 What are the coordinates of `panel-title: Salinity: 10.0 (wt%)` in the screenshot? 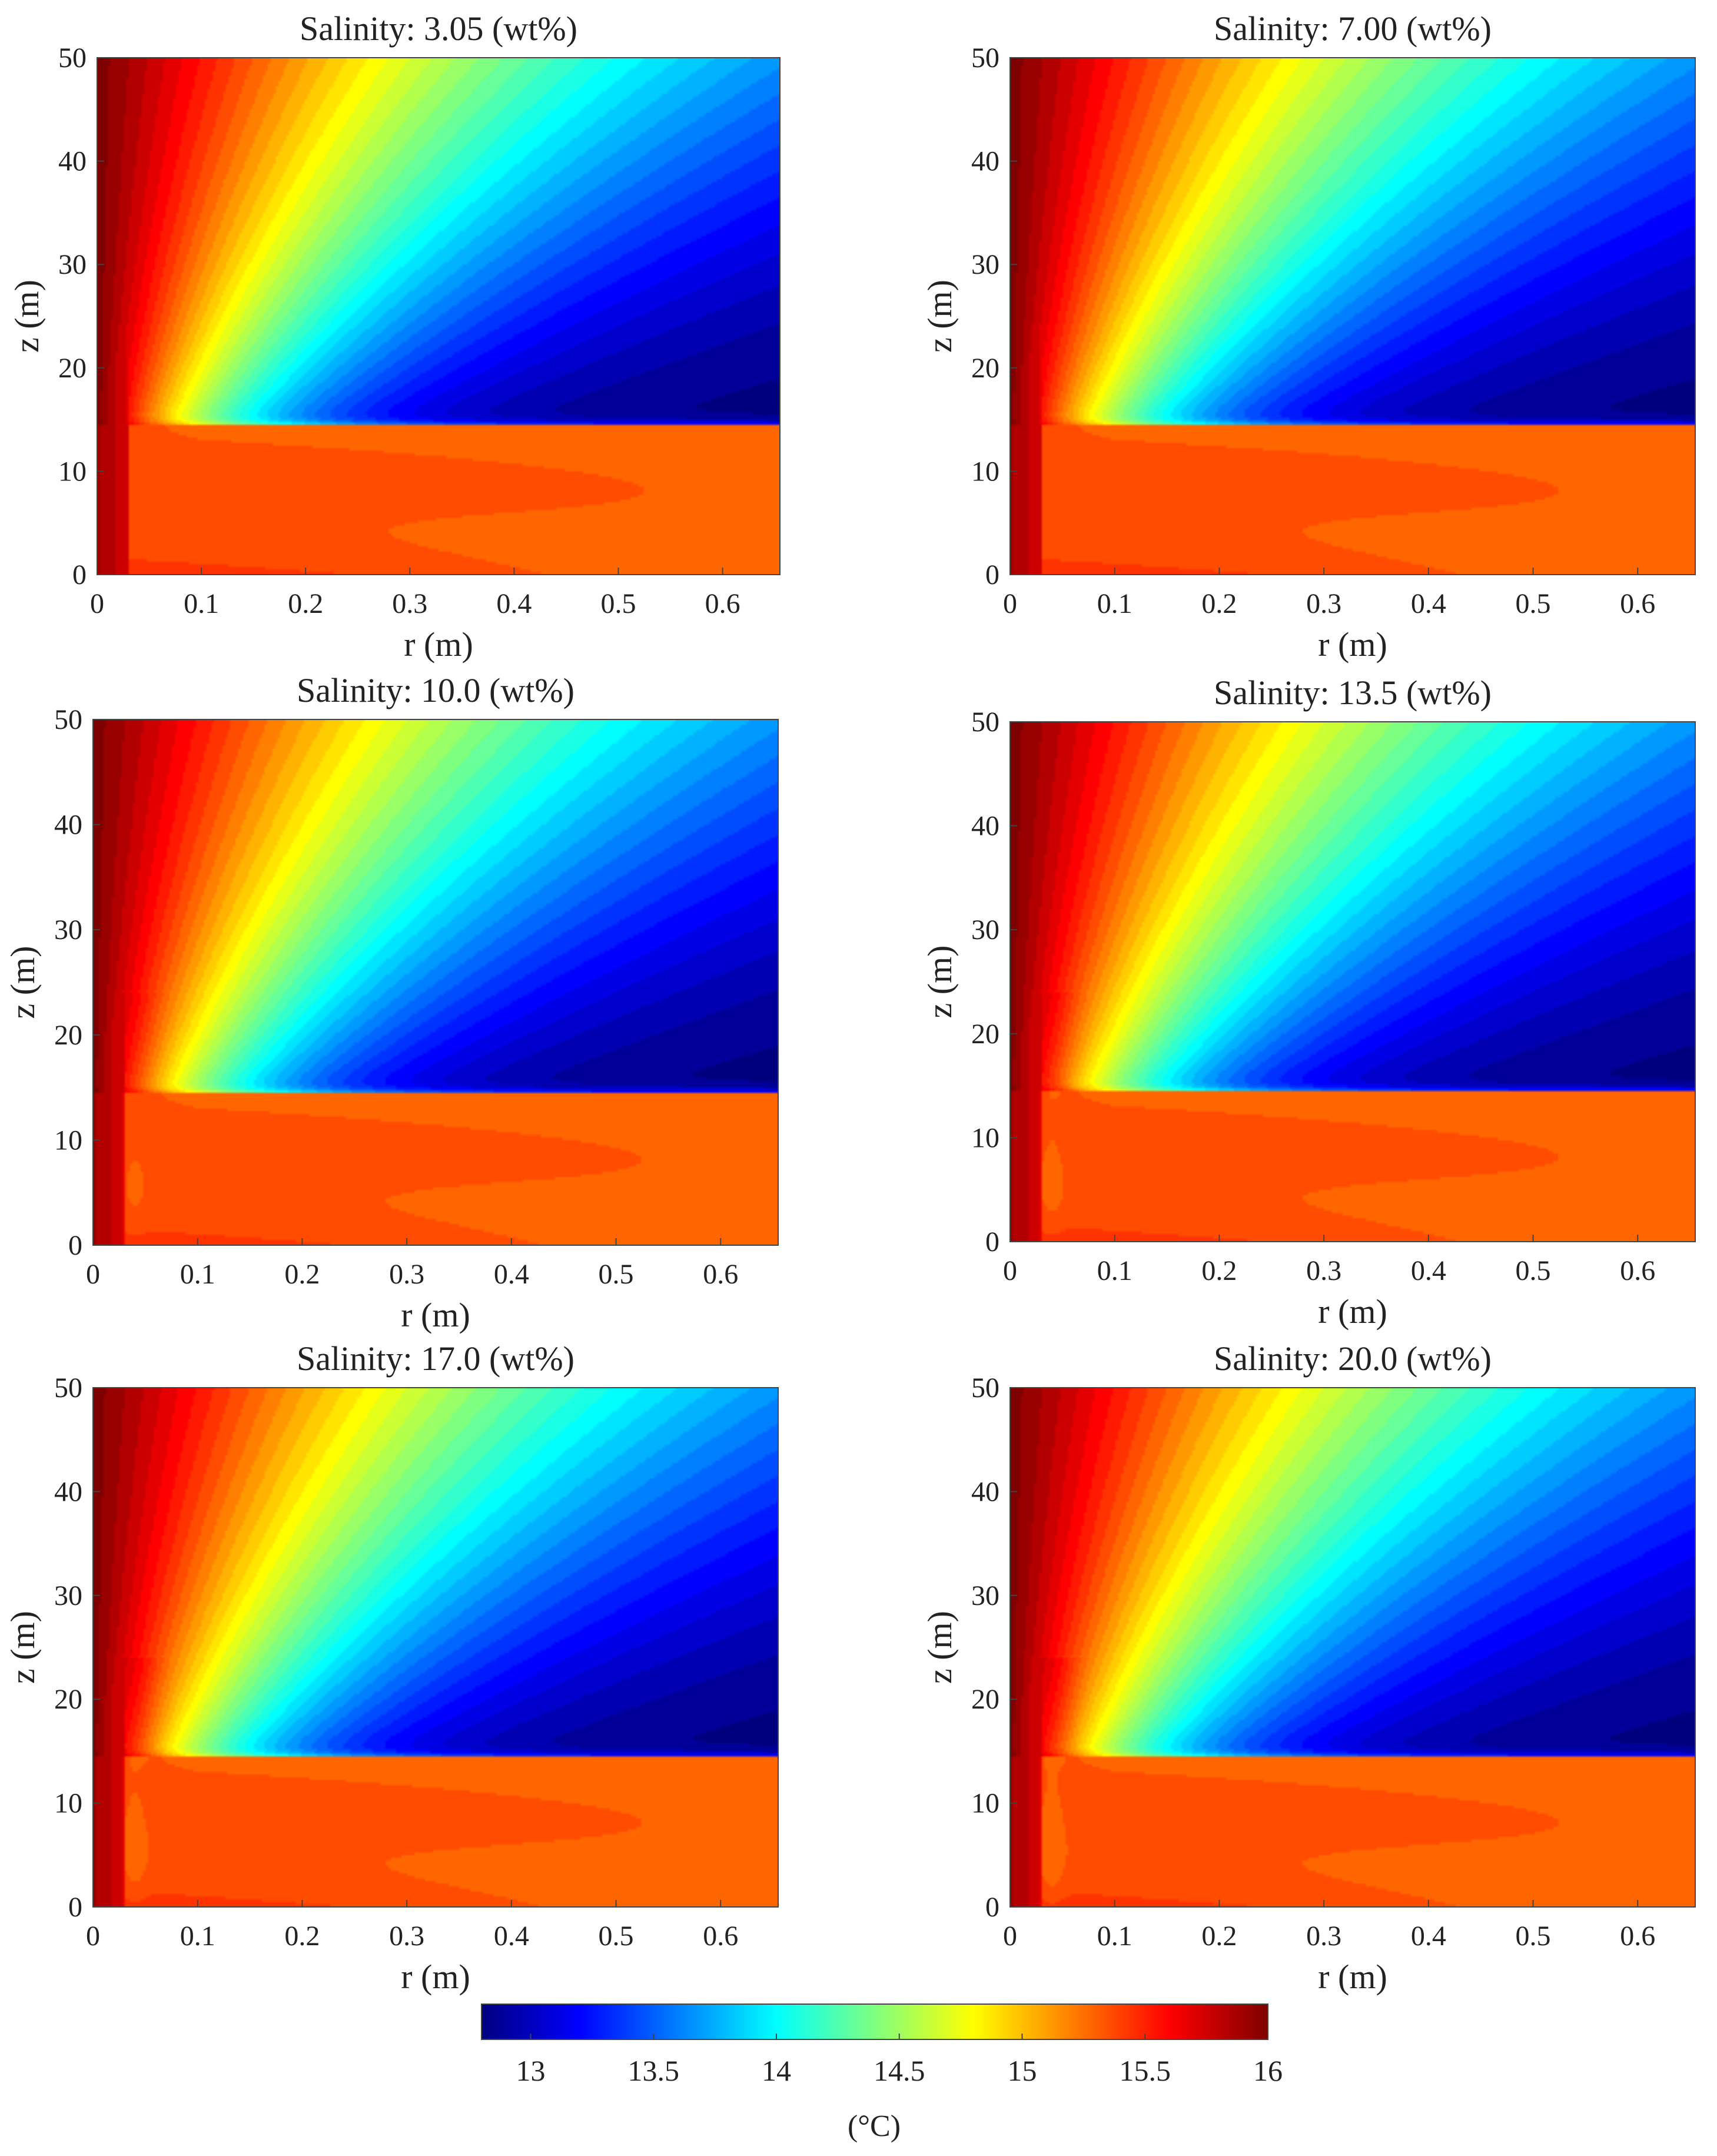 It's located at (435, 690).